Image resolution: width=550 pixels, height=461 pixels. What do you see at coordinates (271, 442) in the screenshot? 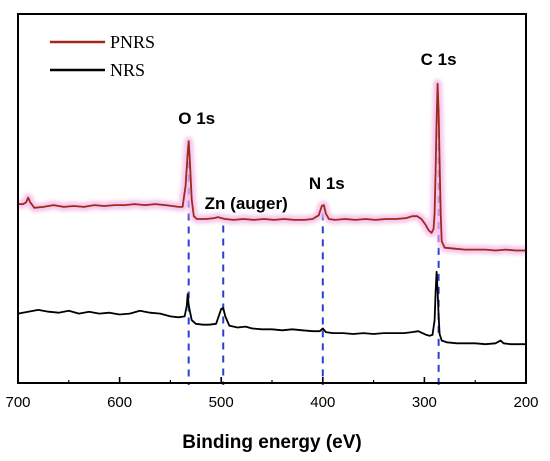
I see `x-axis-title: Binding energy (eV)` at bounding box center [271, 442].